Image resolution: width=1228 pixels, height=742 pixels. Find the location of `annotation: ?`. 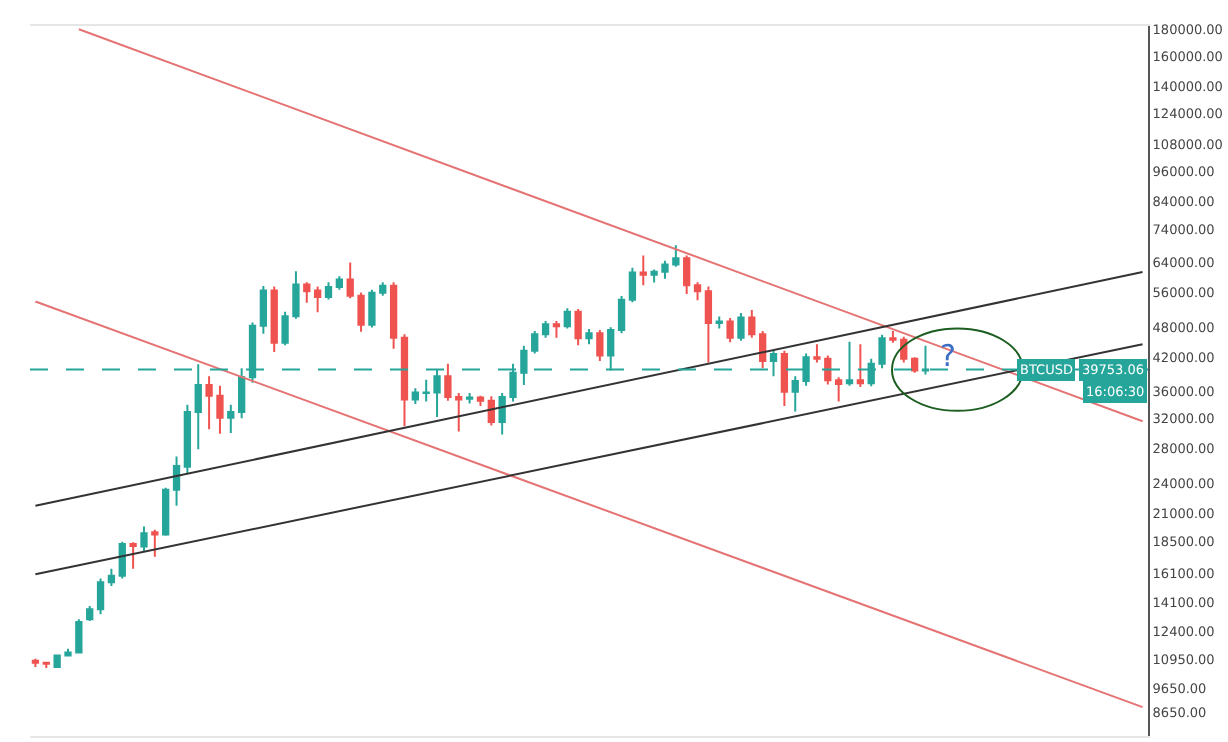

annotation: ? is located at coordinates (948, 356).